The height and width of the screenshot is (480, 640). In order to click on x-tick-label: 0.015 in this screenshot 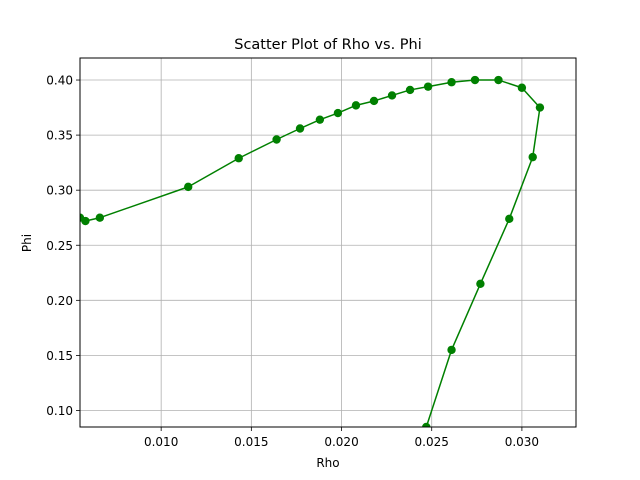, I will do `click(251, 442)`.